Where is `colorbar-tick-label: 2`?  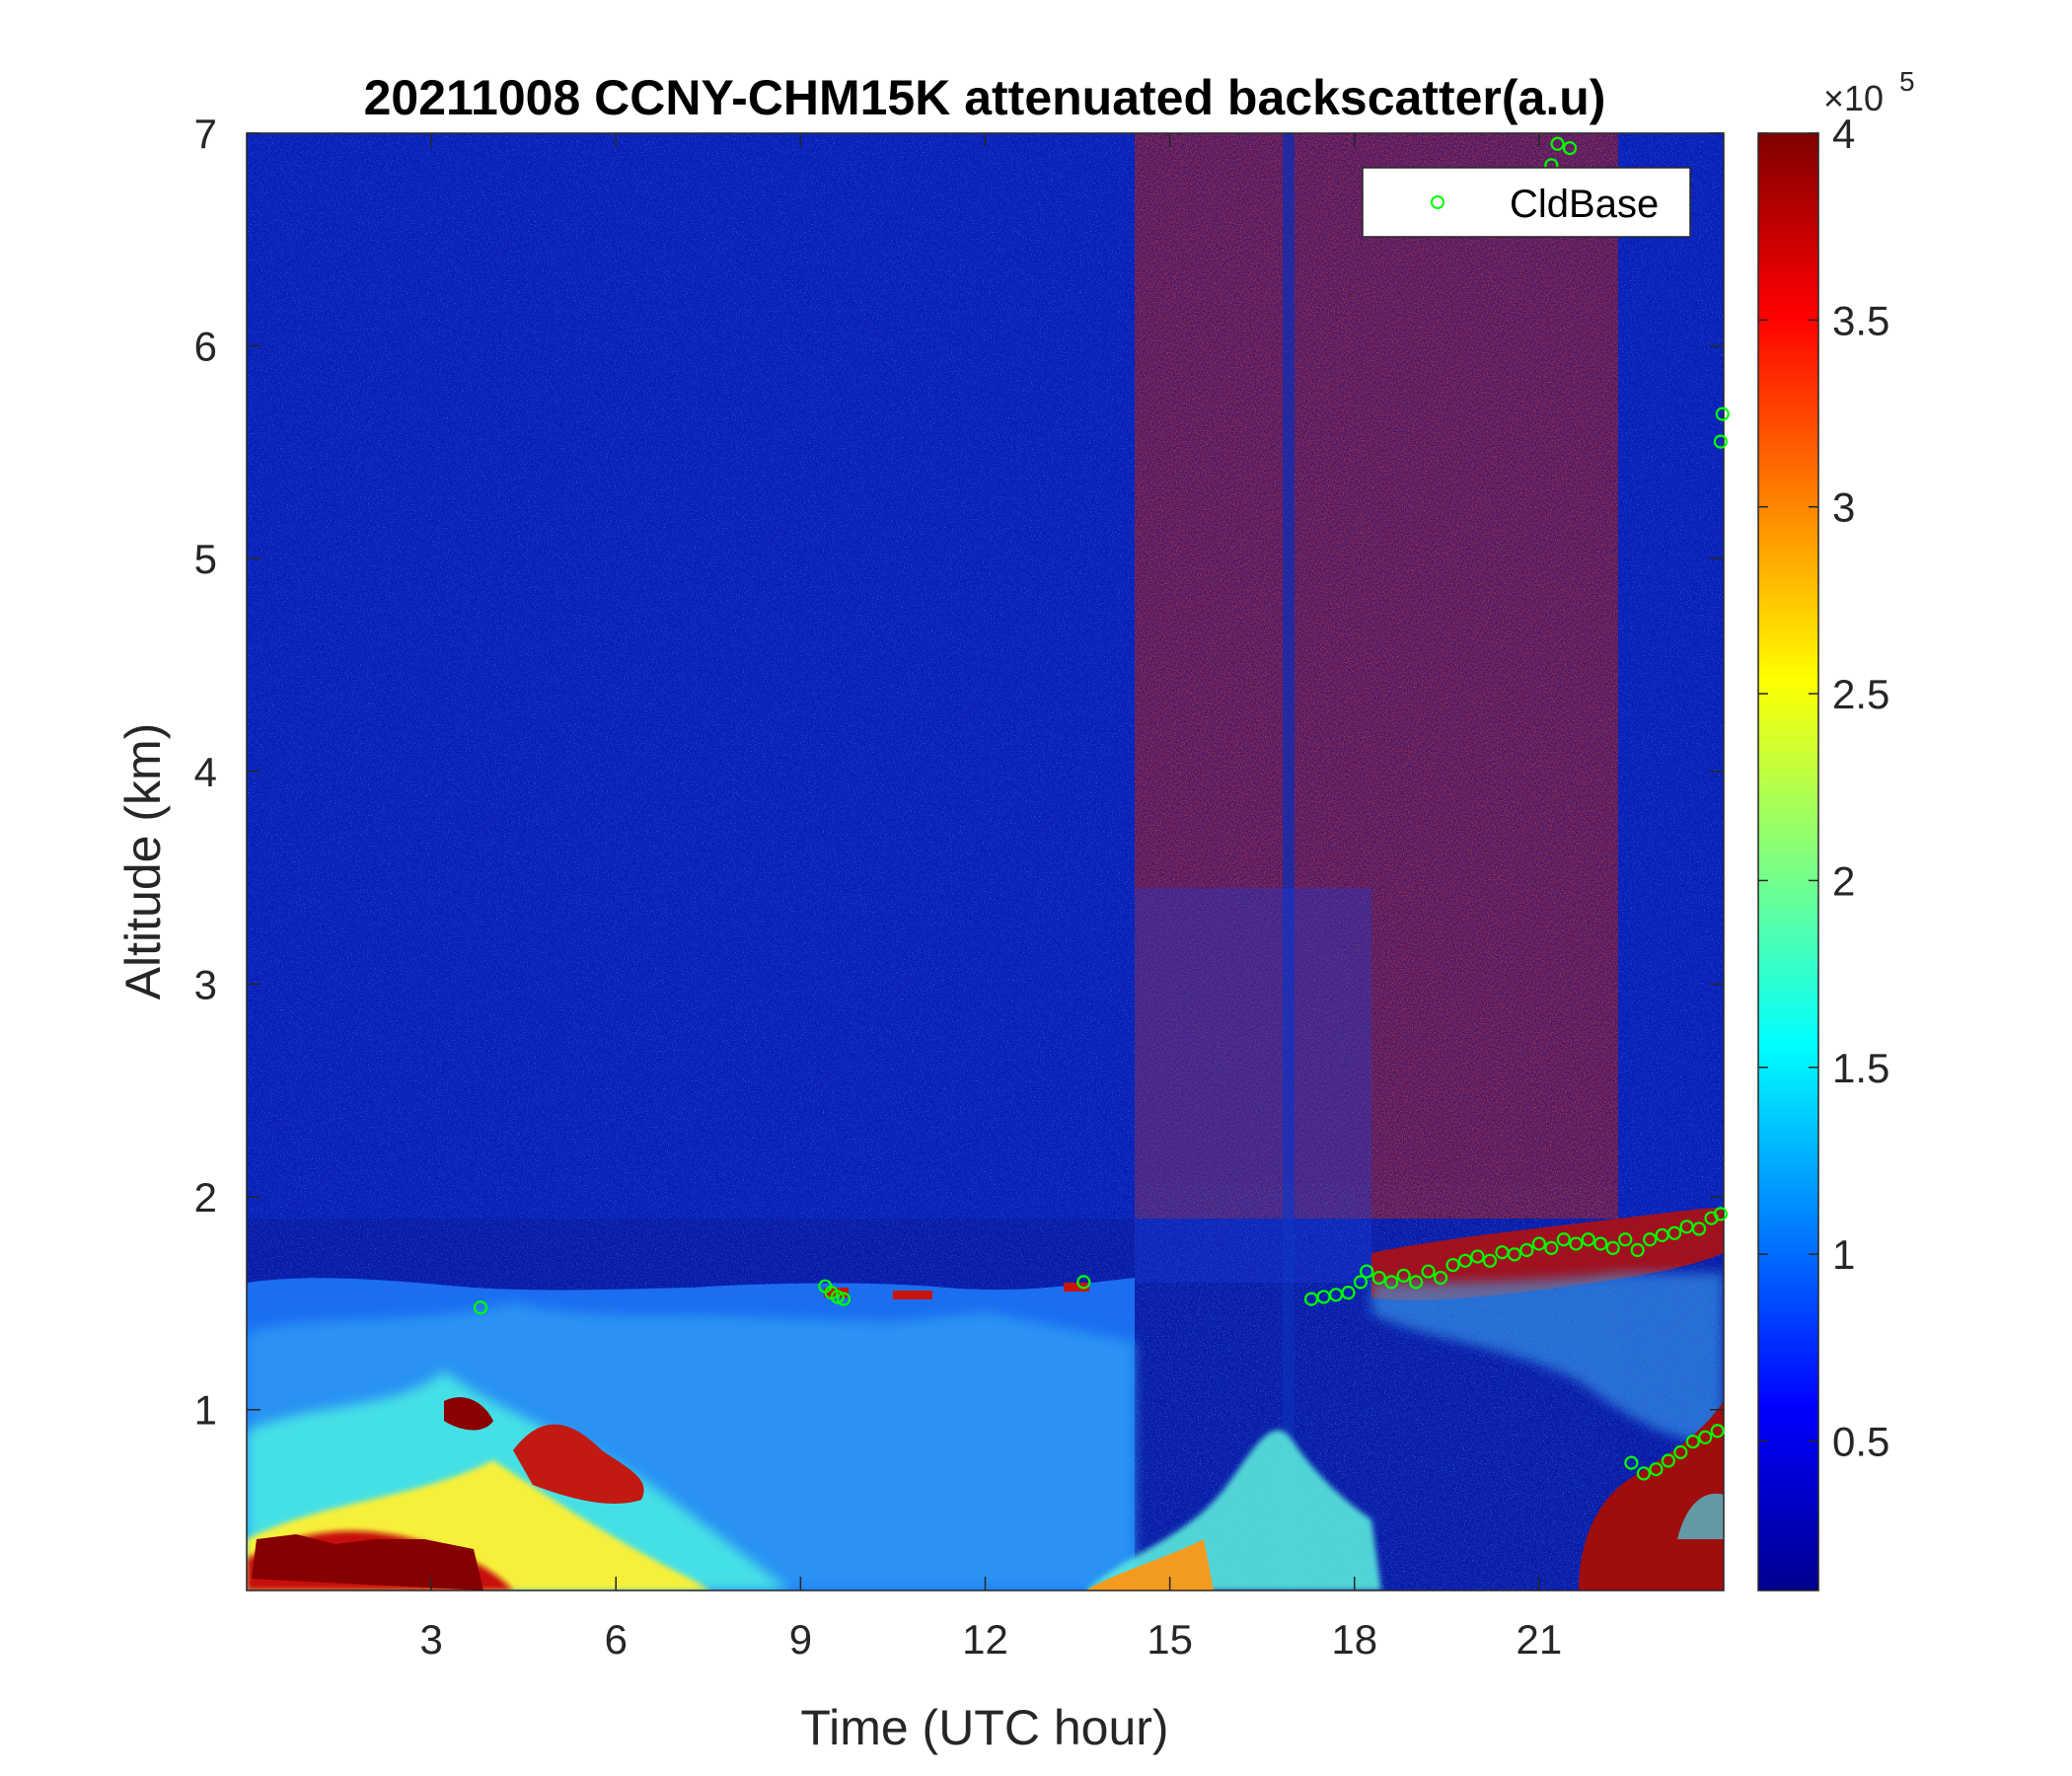 colorbar-tick-label: 2 is located at coordinates (1844, 881).